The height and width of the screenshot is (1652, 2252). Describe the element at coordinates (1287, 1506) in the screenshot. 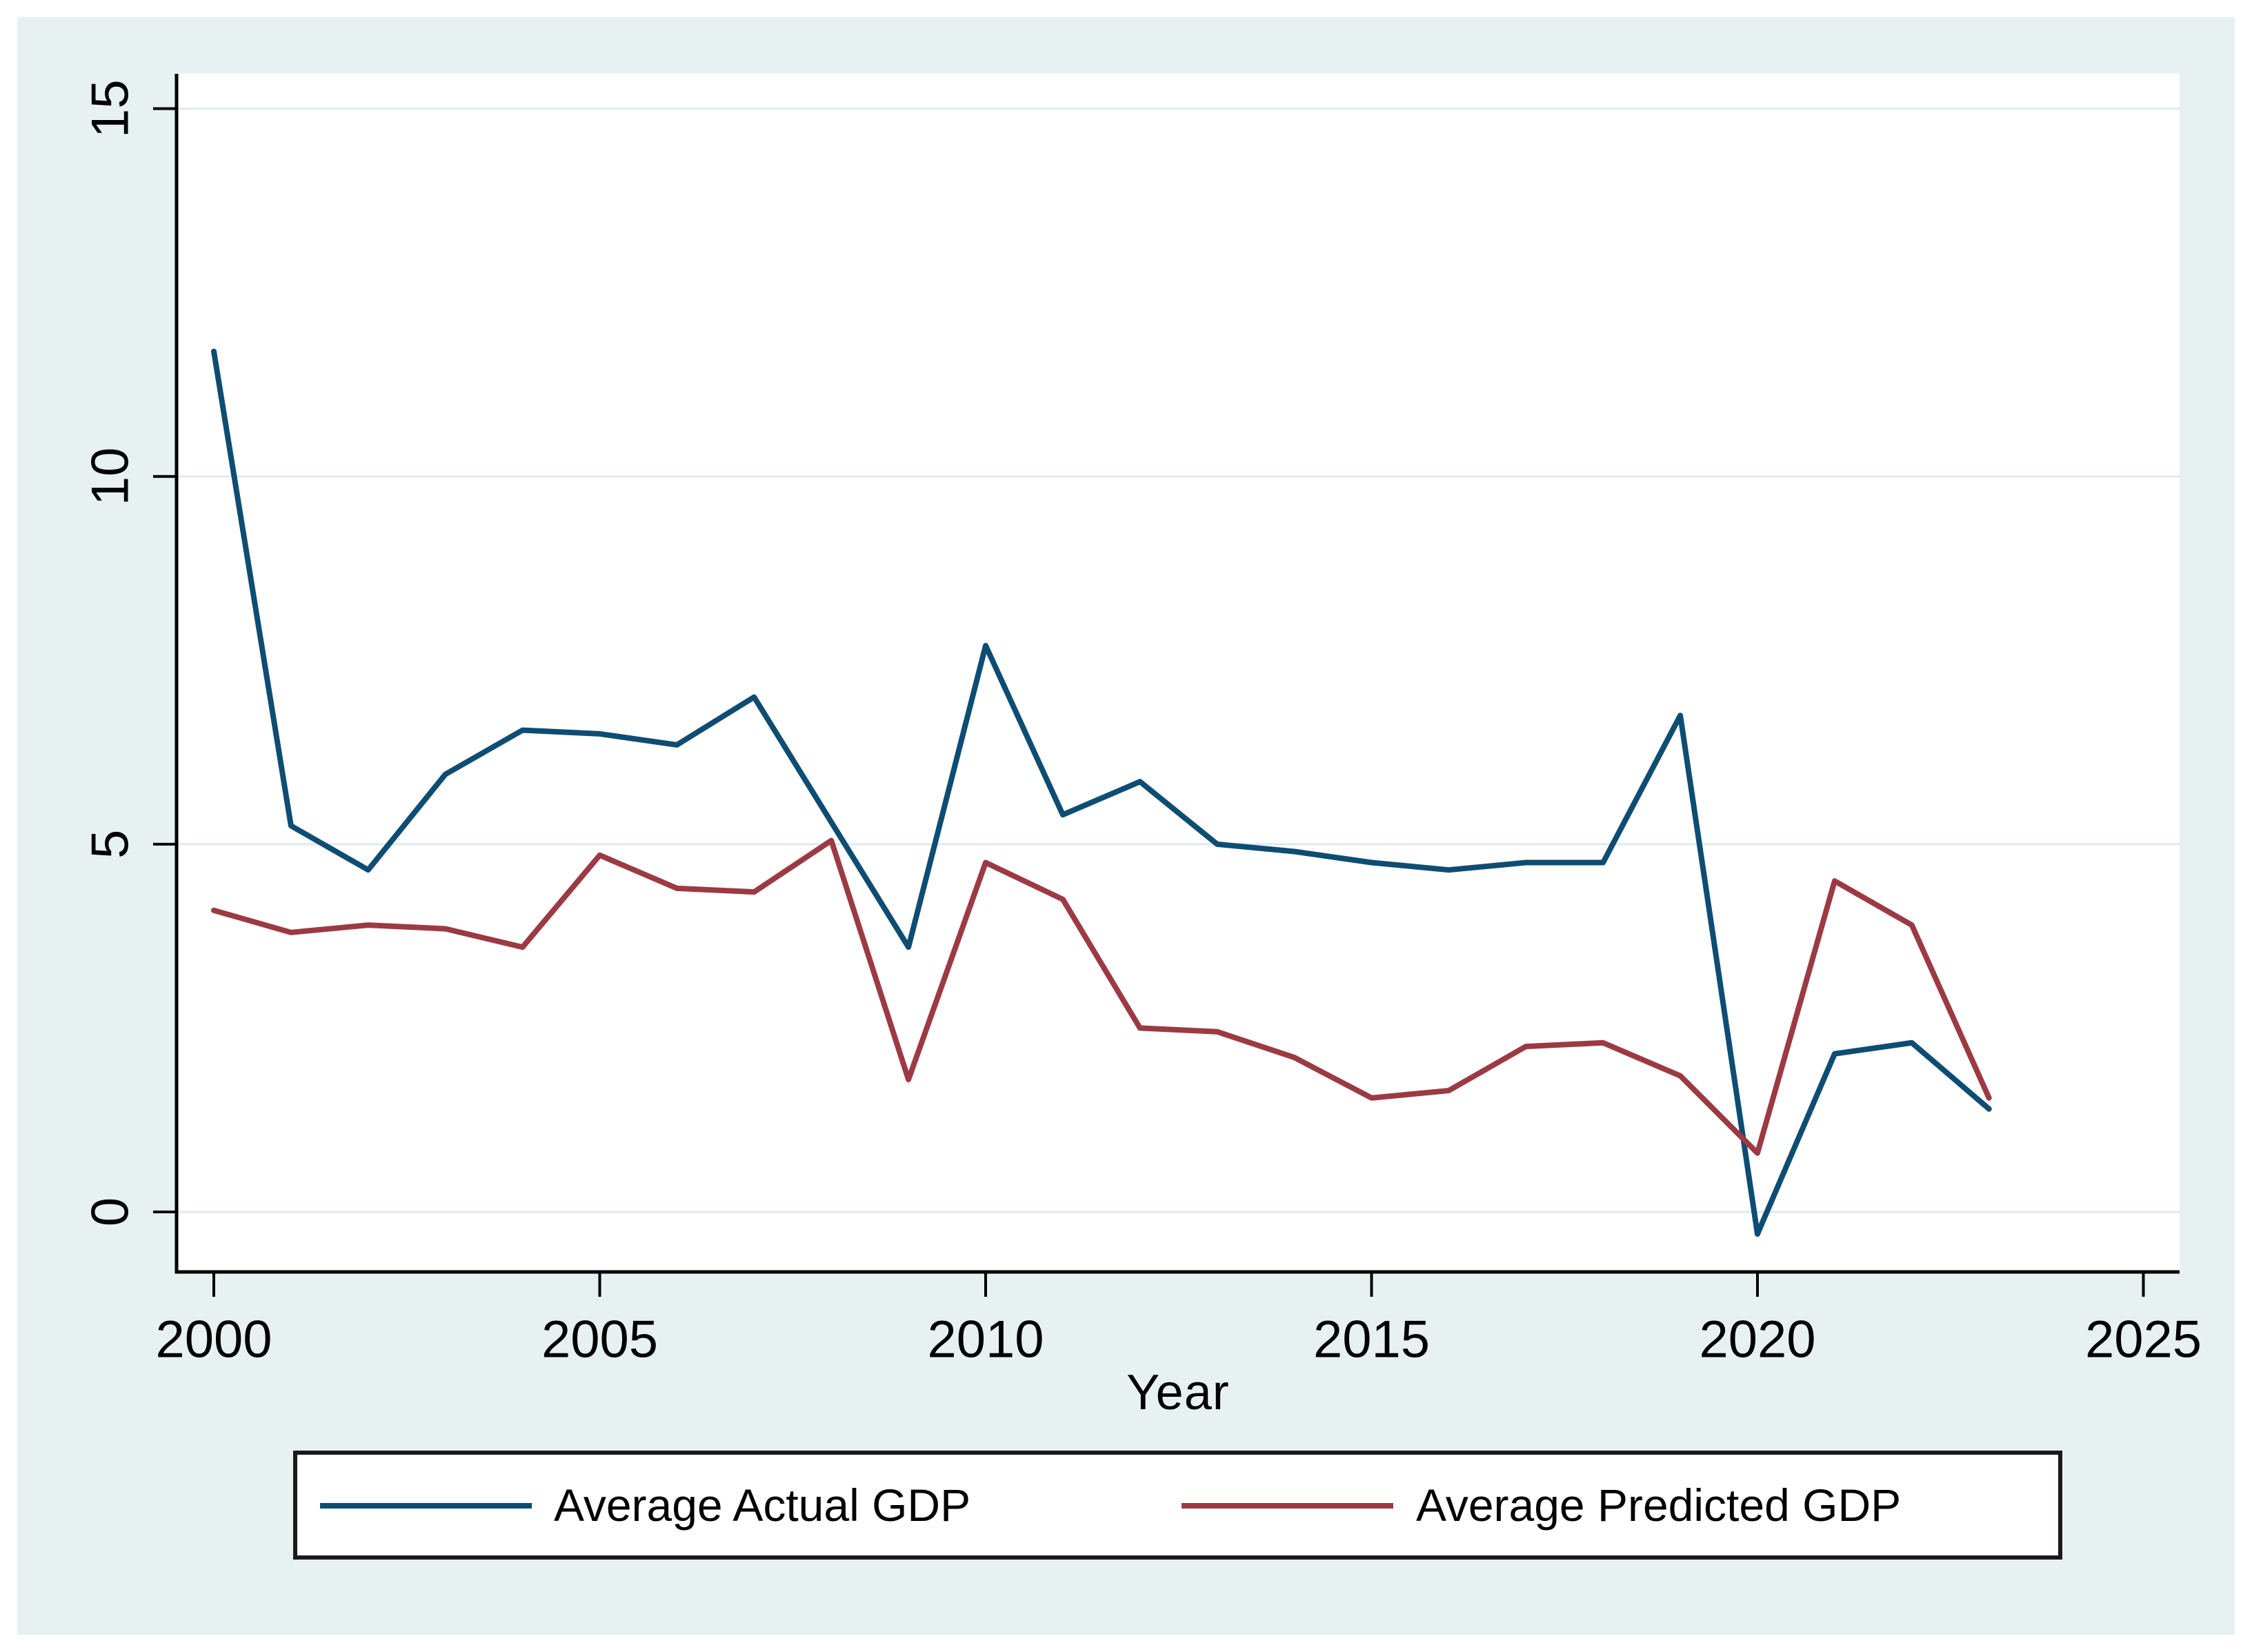

I see `legend-swatch-predicted-gdp` at that location.